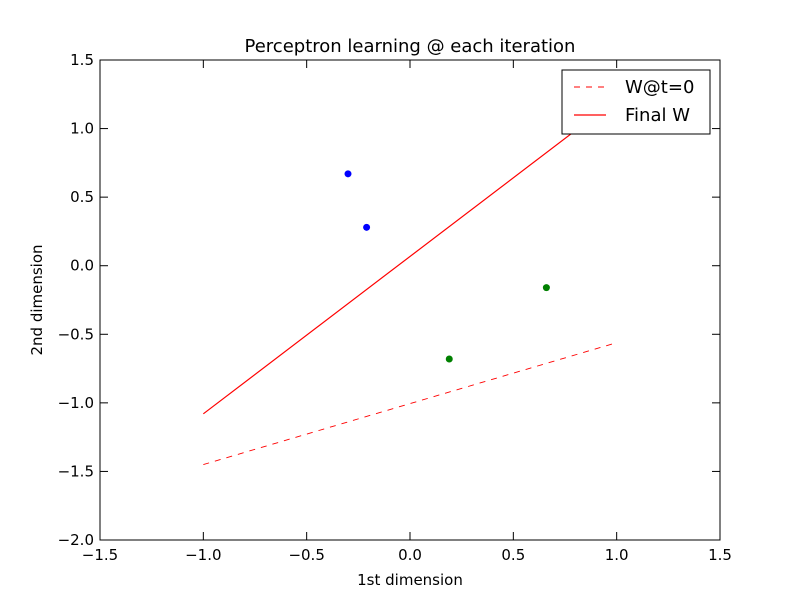  Describe the element at coordinates (76, 403) in the screenshot. I see `y-tick-label: −1.0` at that location.